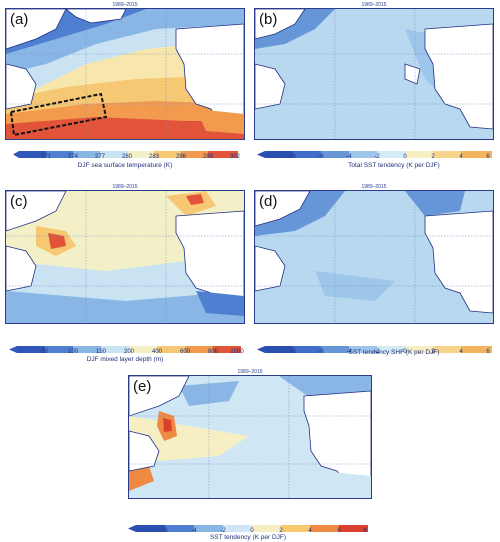 This screenshot has width=500, height=542. Describe the element at coordinates (374, 5) in the screenshot. I see `panel-b-title: 1989–2015` at that location.